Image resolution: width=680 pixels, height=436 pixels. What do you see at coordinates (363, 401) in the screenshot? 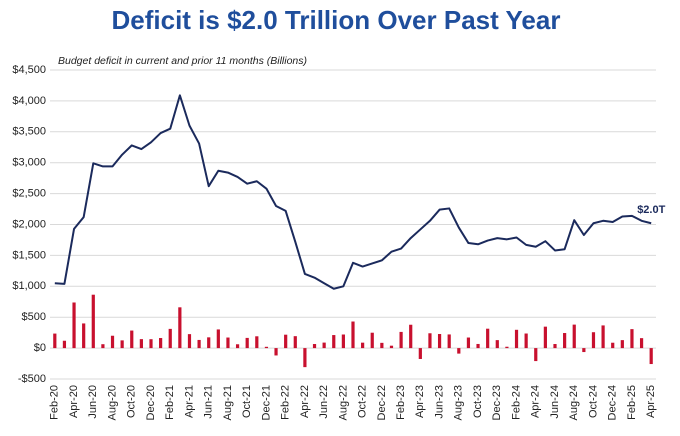
I see `x-tick-label: Oct-22` at bounding box center [363, 401].